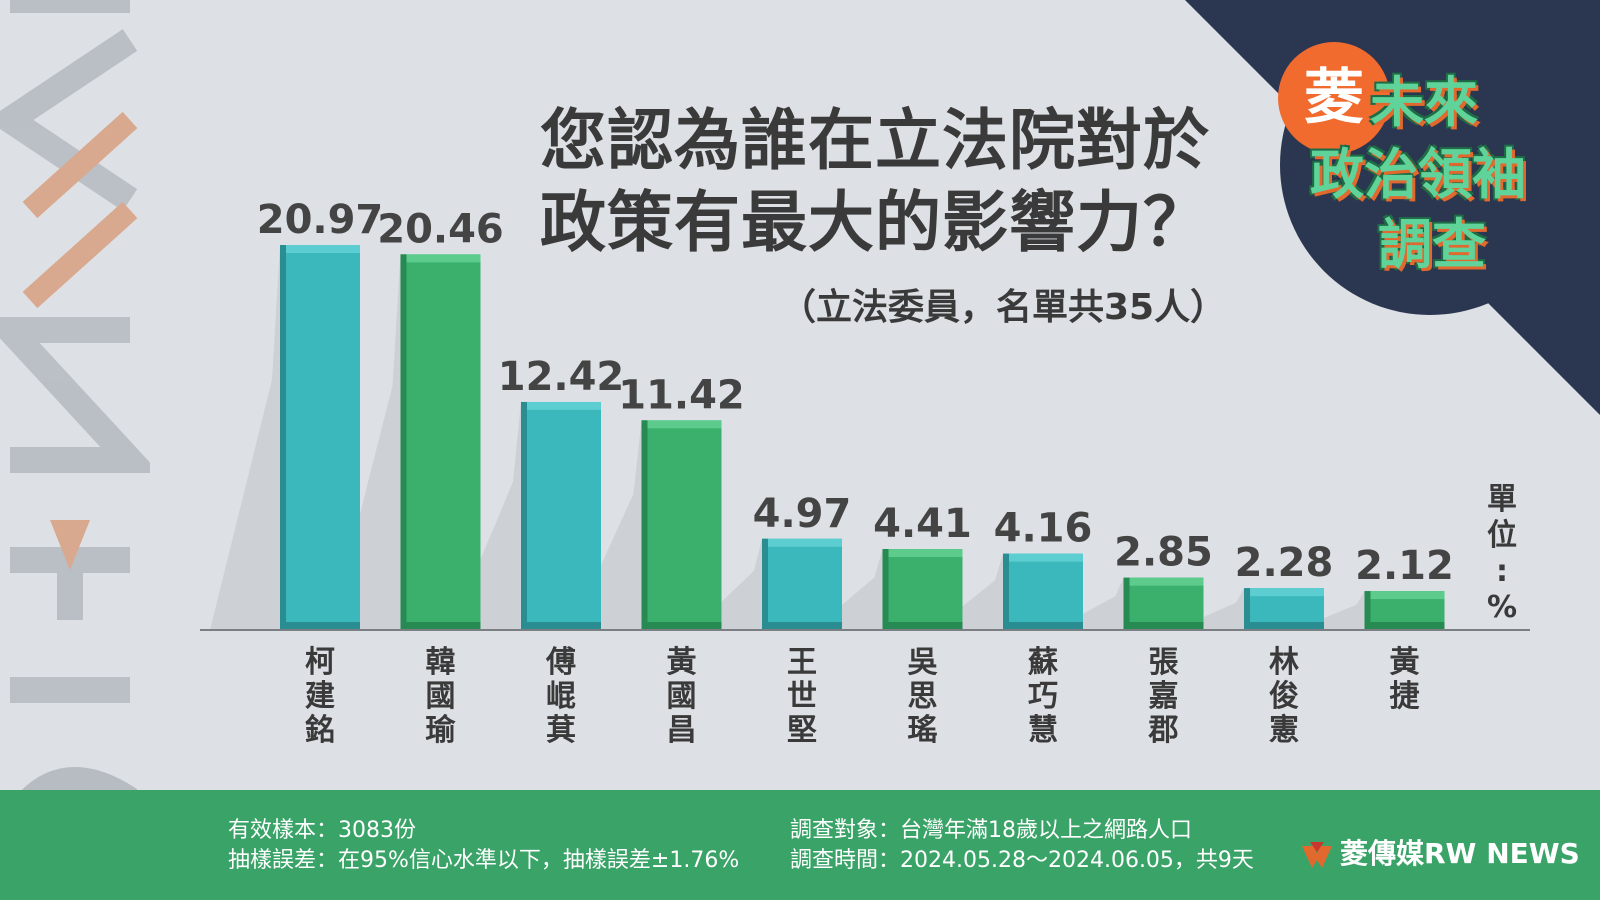  I want to click on category-char: 巧, so click(1043, 696).